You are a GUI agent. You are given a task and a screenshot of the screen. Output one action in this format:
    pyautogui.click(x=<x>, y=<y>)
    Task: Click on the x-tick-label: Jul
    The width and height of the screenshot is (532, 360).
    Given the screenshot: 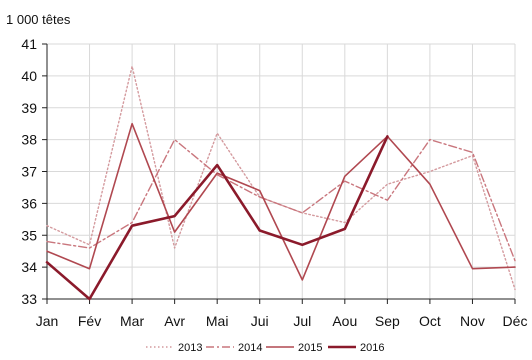 What is the action you would take?
    pyautogui.click(x=302, y=321)
    